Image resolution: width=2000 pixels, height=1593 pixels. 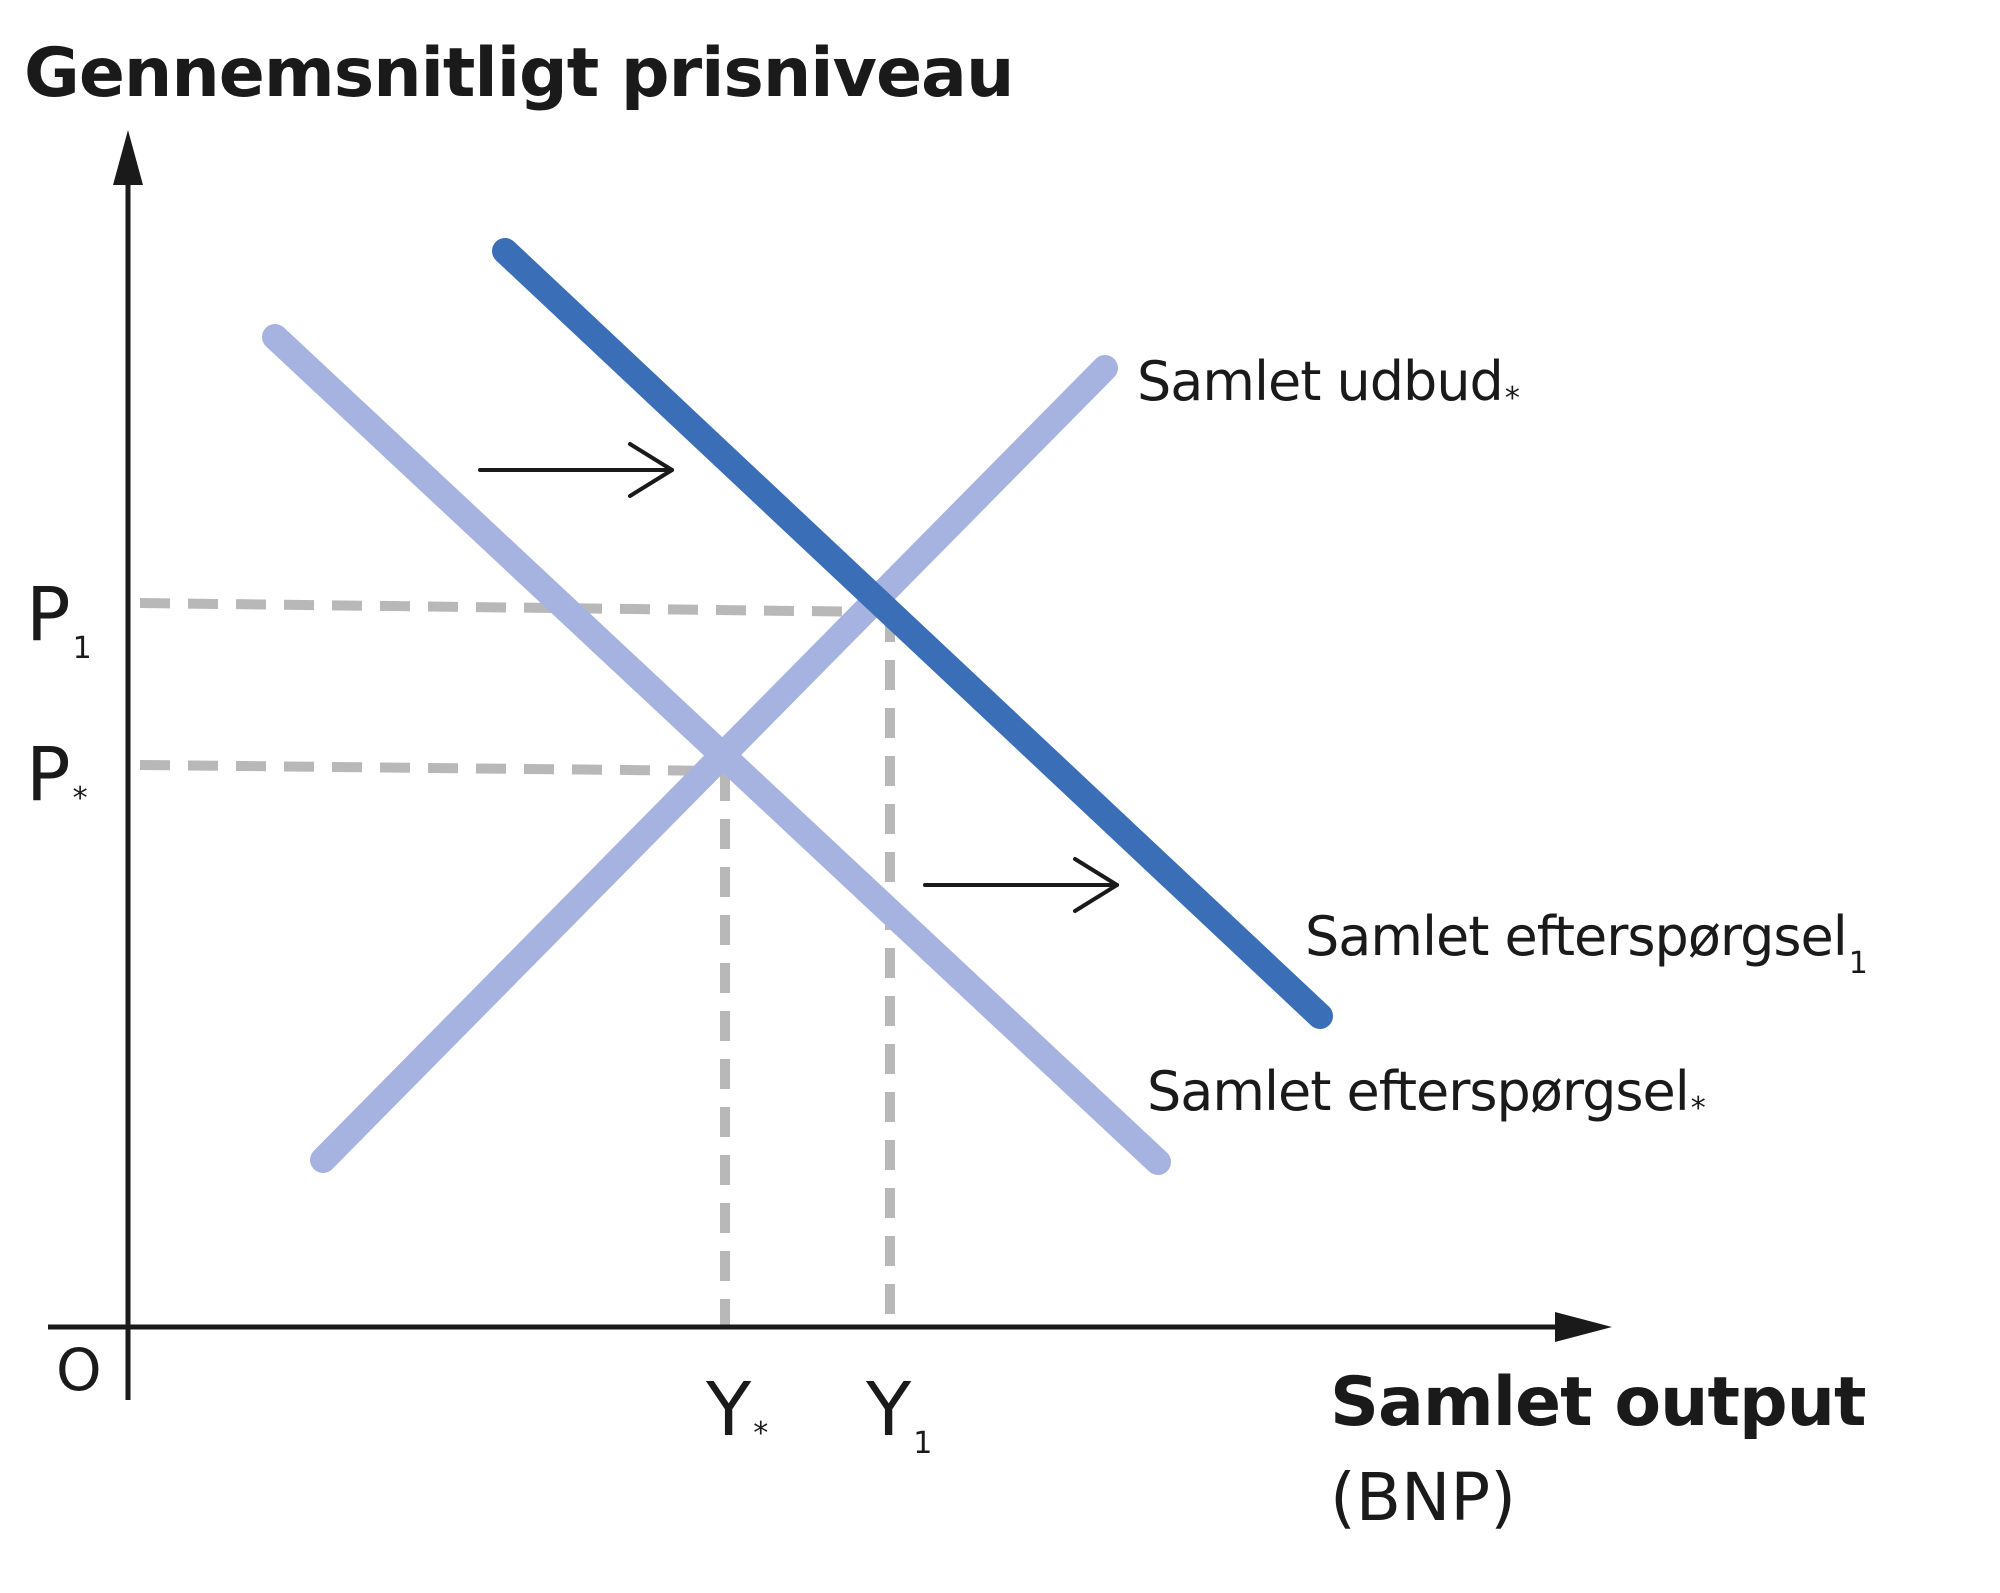 I want to click on supply-curve-label: Samlet udbud*, so click(x=1328, y=383).